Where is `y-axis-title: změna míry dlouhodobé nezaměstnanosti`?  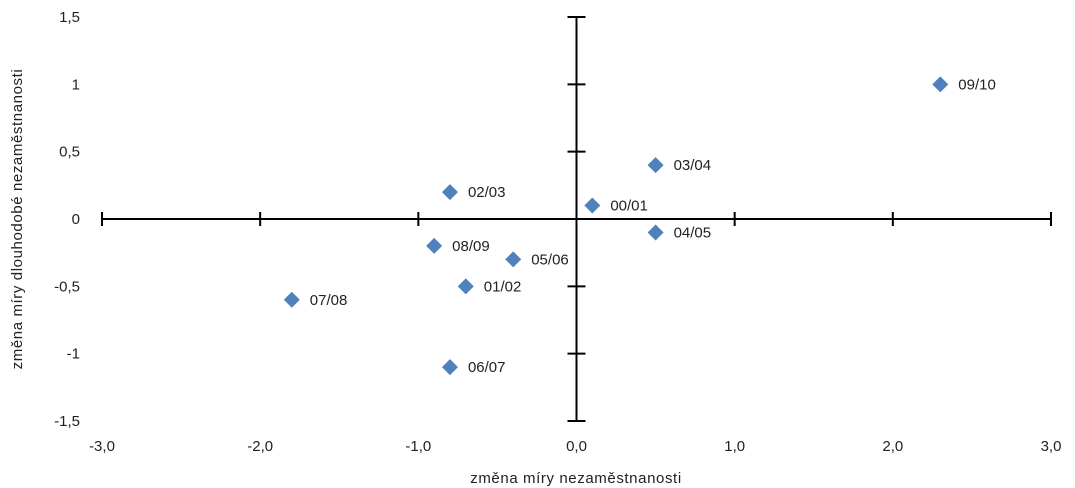 y-axis-title: změna míry dlouhodobé nezaměstnanosti is located at coordinates (17, 219).